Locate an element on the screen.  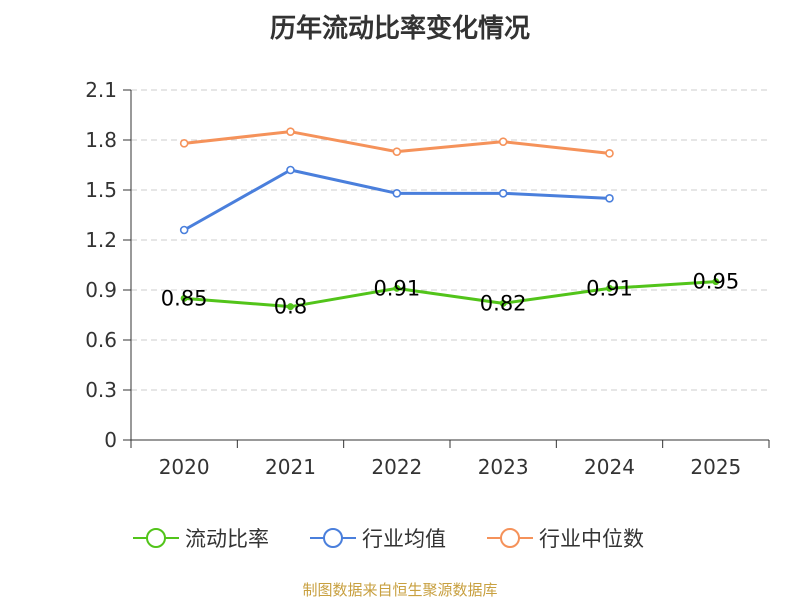
data-label: 0.95 is located at coordinates (715, 282).